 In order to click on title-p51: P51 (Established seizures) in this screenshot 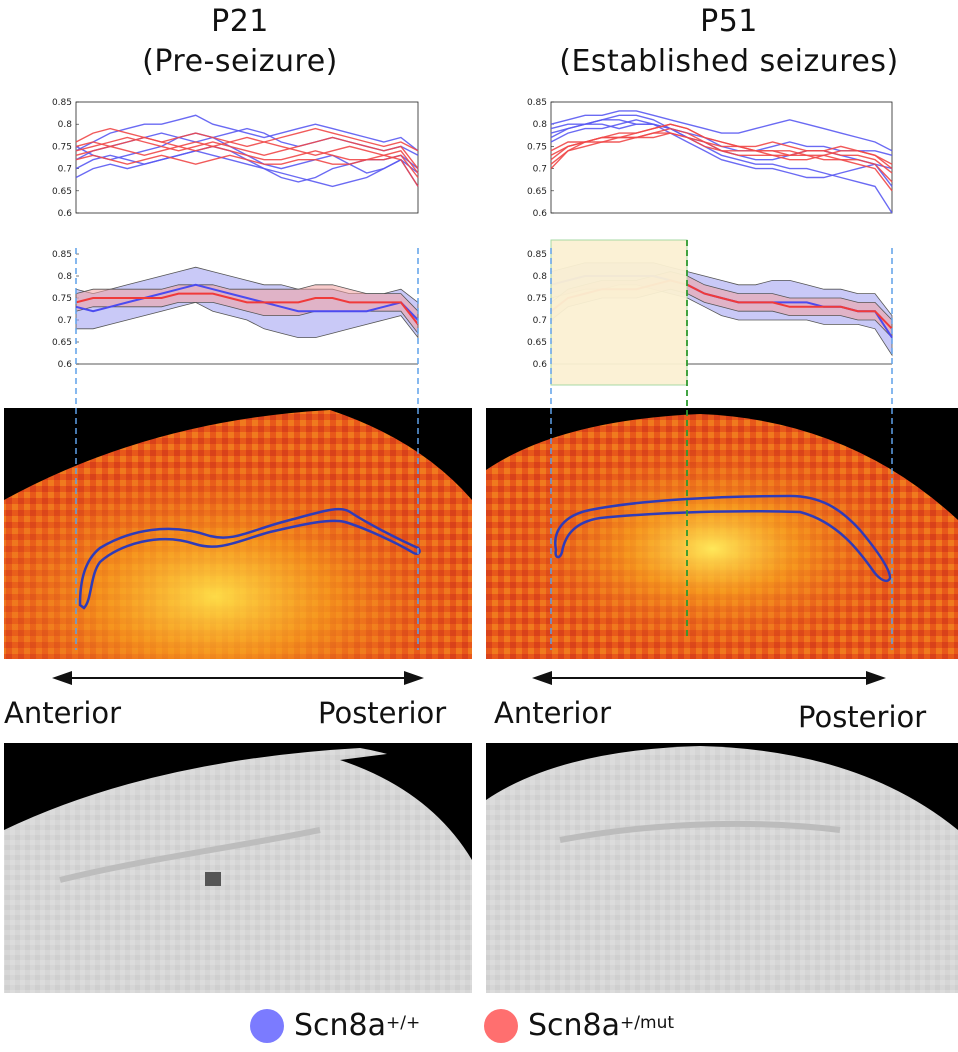, I will do `click(729, 42)`.